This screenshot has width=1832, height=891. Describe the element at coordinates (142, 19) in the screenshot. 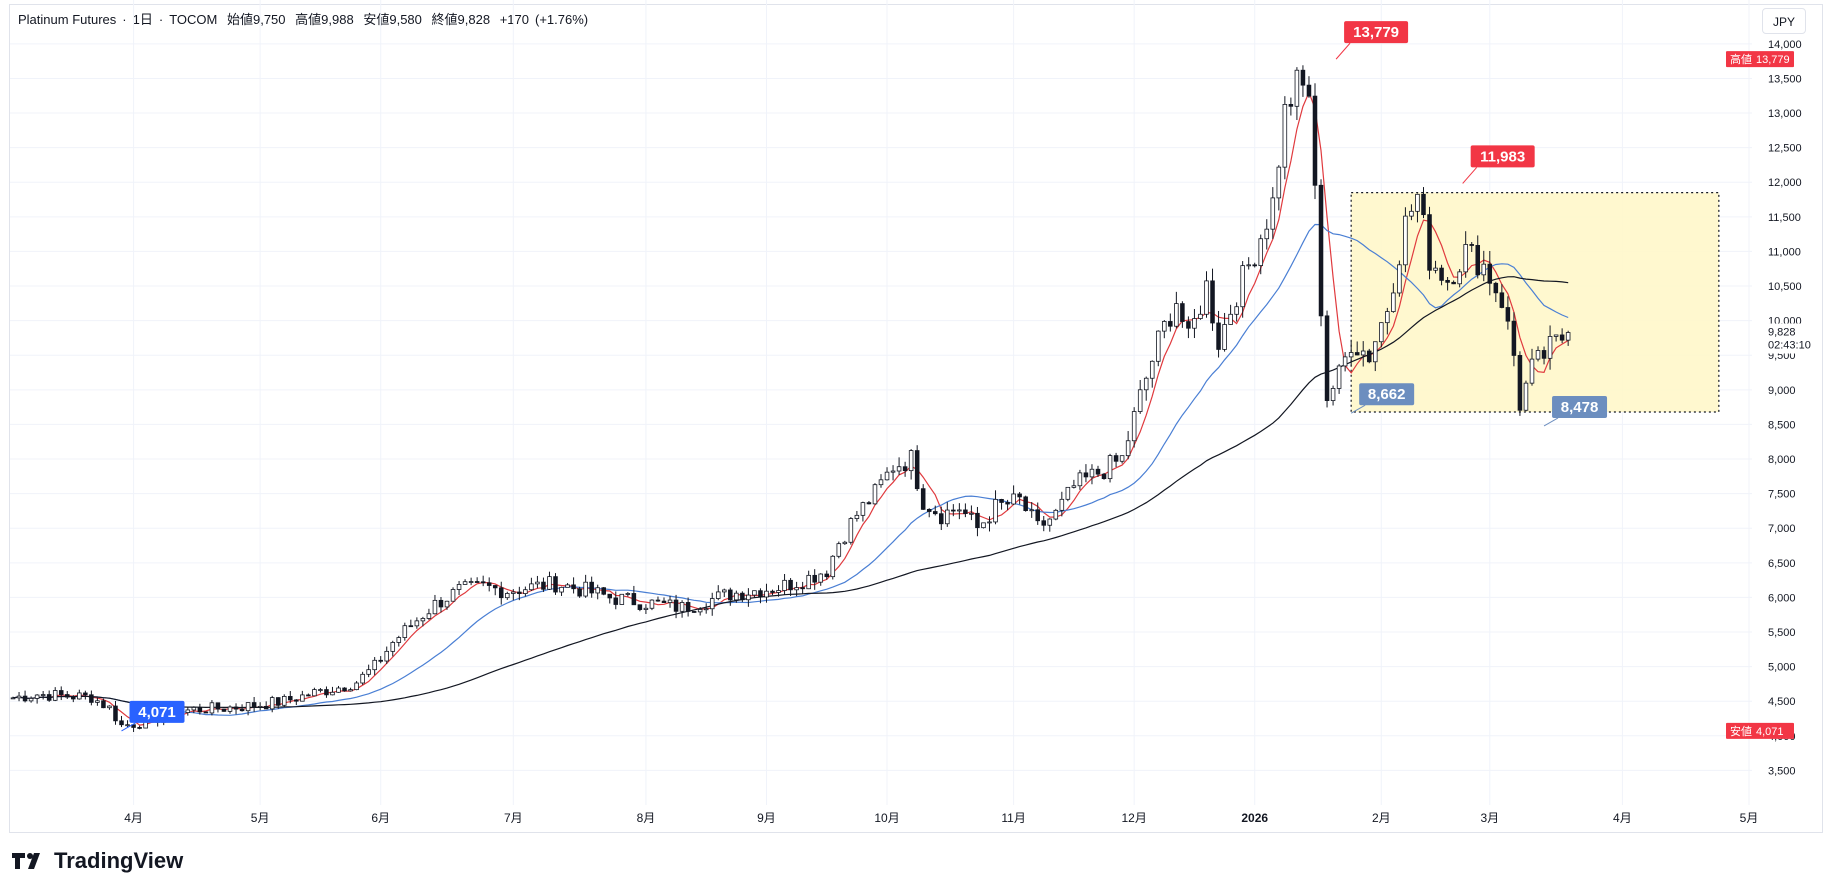

I see `interval: 1日` at that location.